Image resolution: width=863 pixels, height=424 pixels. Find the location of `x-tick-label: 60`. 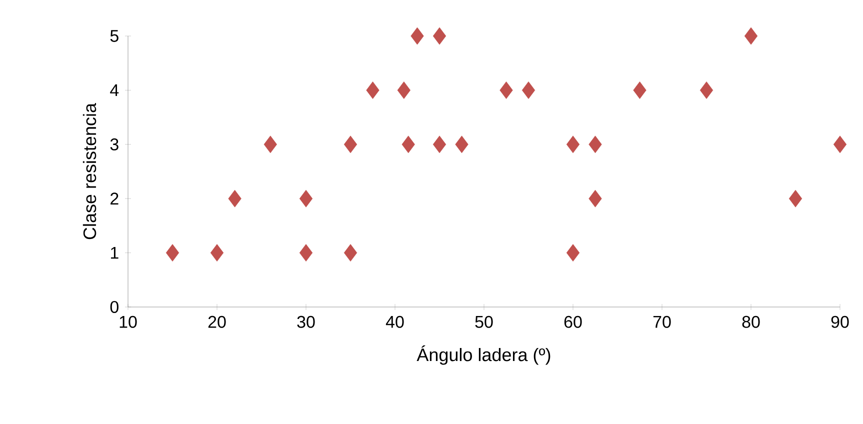

x-tick-label: 60 is located at coordinates (573, 322).